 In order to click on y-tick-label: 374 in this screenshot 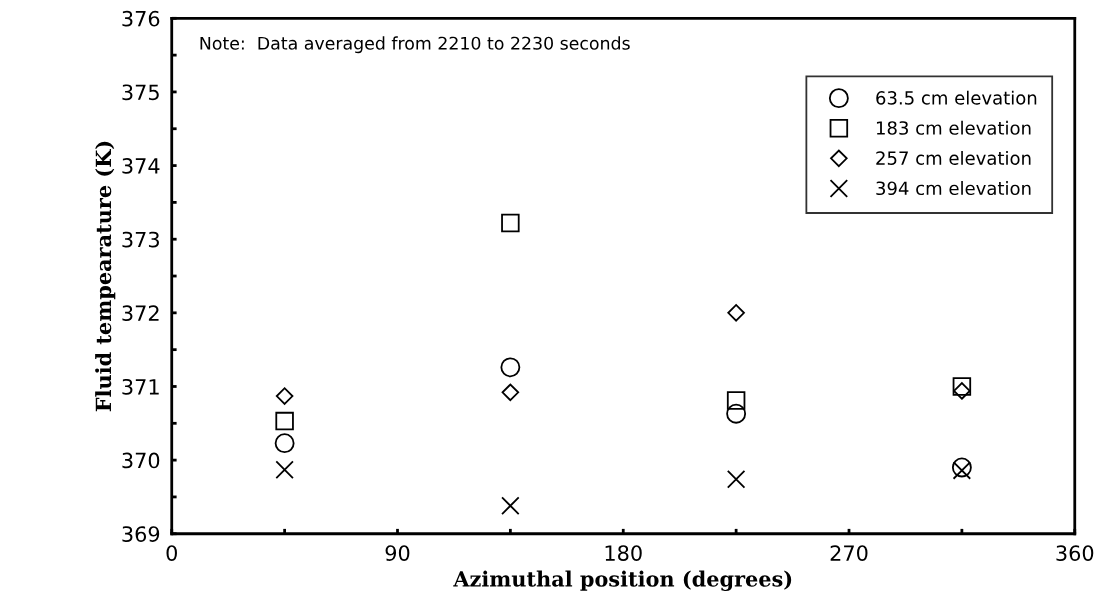, I will do `click(141, 166)`.